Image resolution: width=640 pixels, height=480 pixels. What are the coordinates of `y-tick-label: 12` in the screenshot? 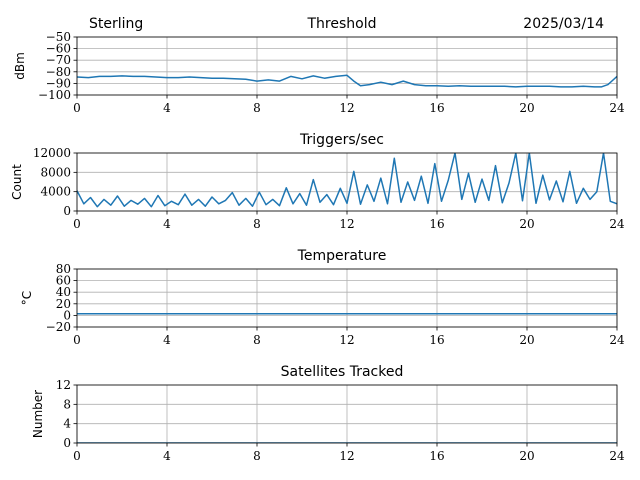 It's located at (63, 385).